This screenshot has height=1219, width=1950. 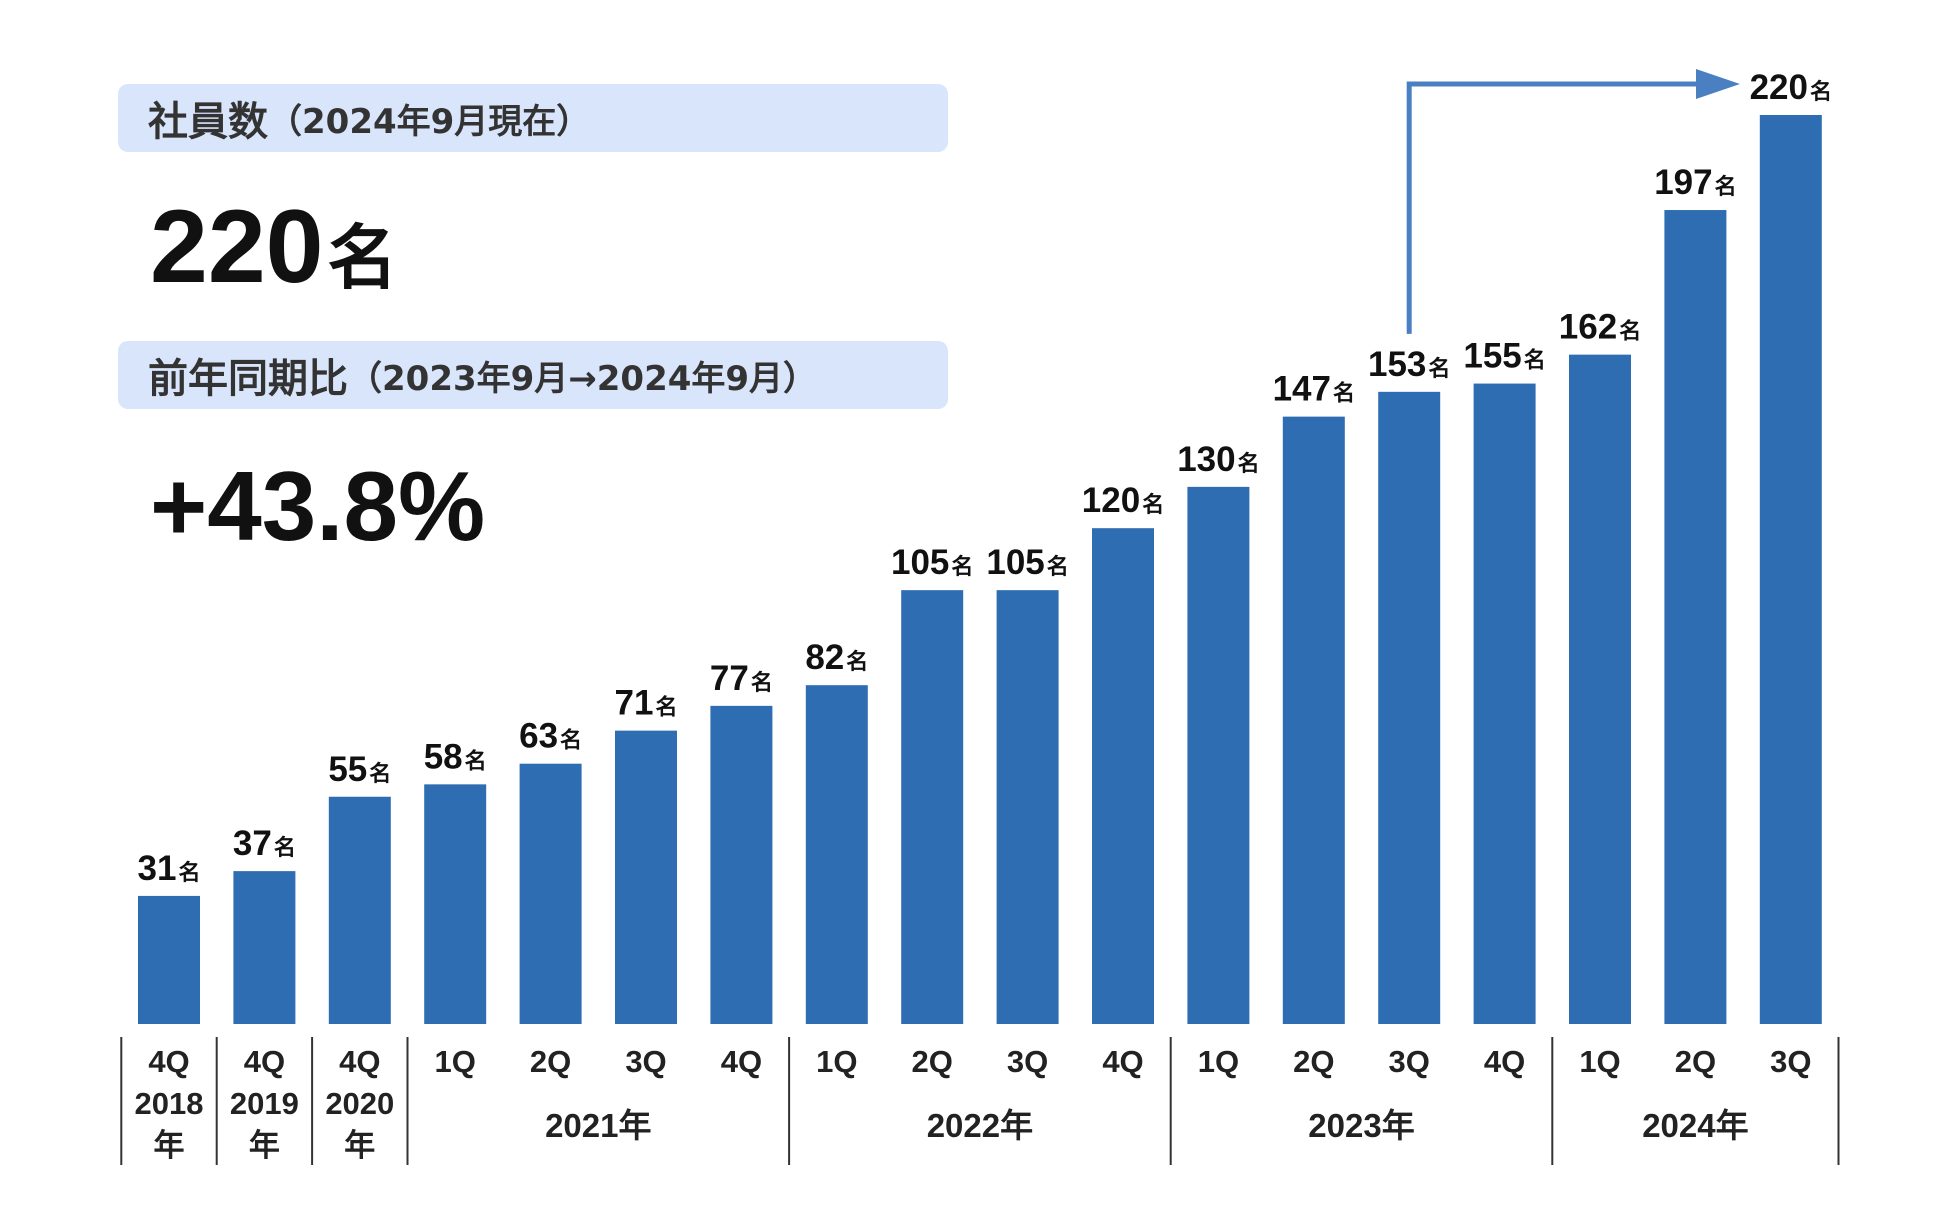 I want to click on yoy-label: 前年同期比, so click(x=248, y=379).